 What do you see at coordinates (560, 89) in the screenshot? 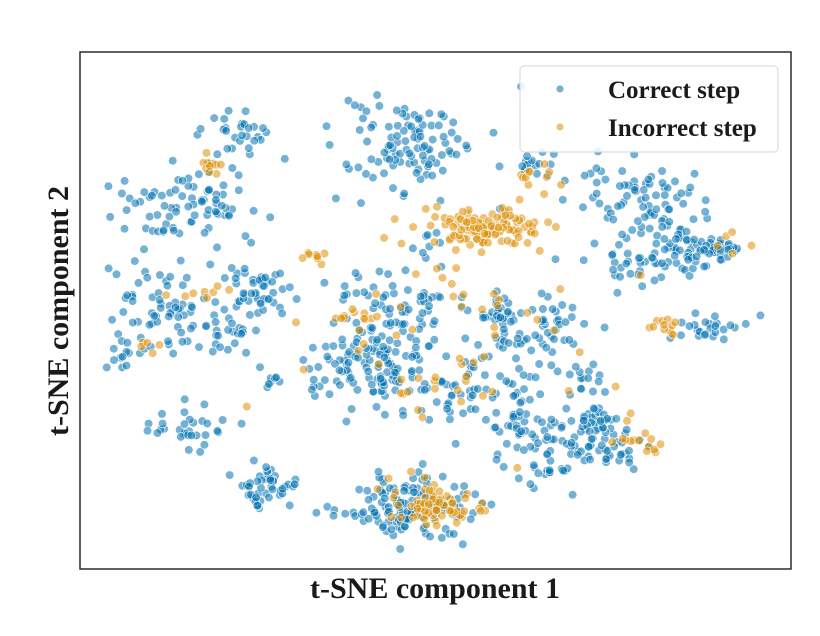
I see `legend-marker-correct` at bounding box center [560, 89].